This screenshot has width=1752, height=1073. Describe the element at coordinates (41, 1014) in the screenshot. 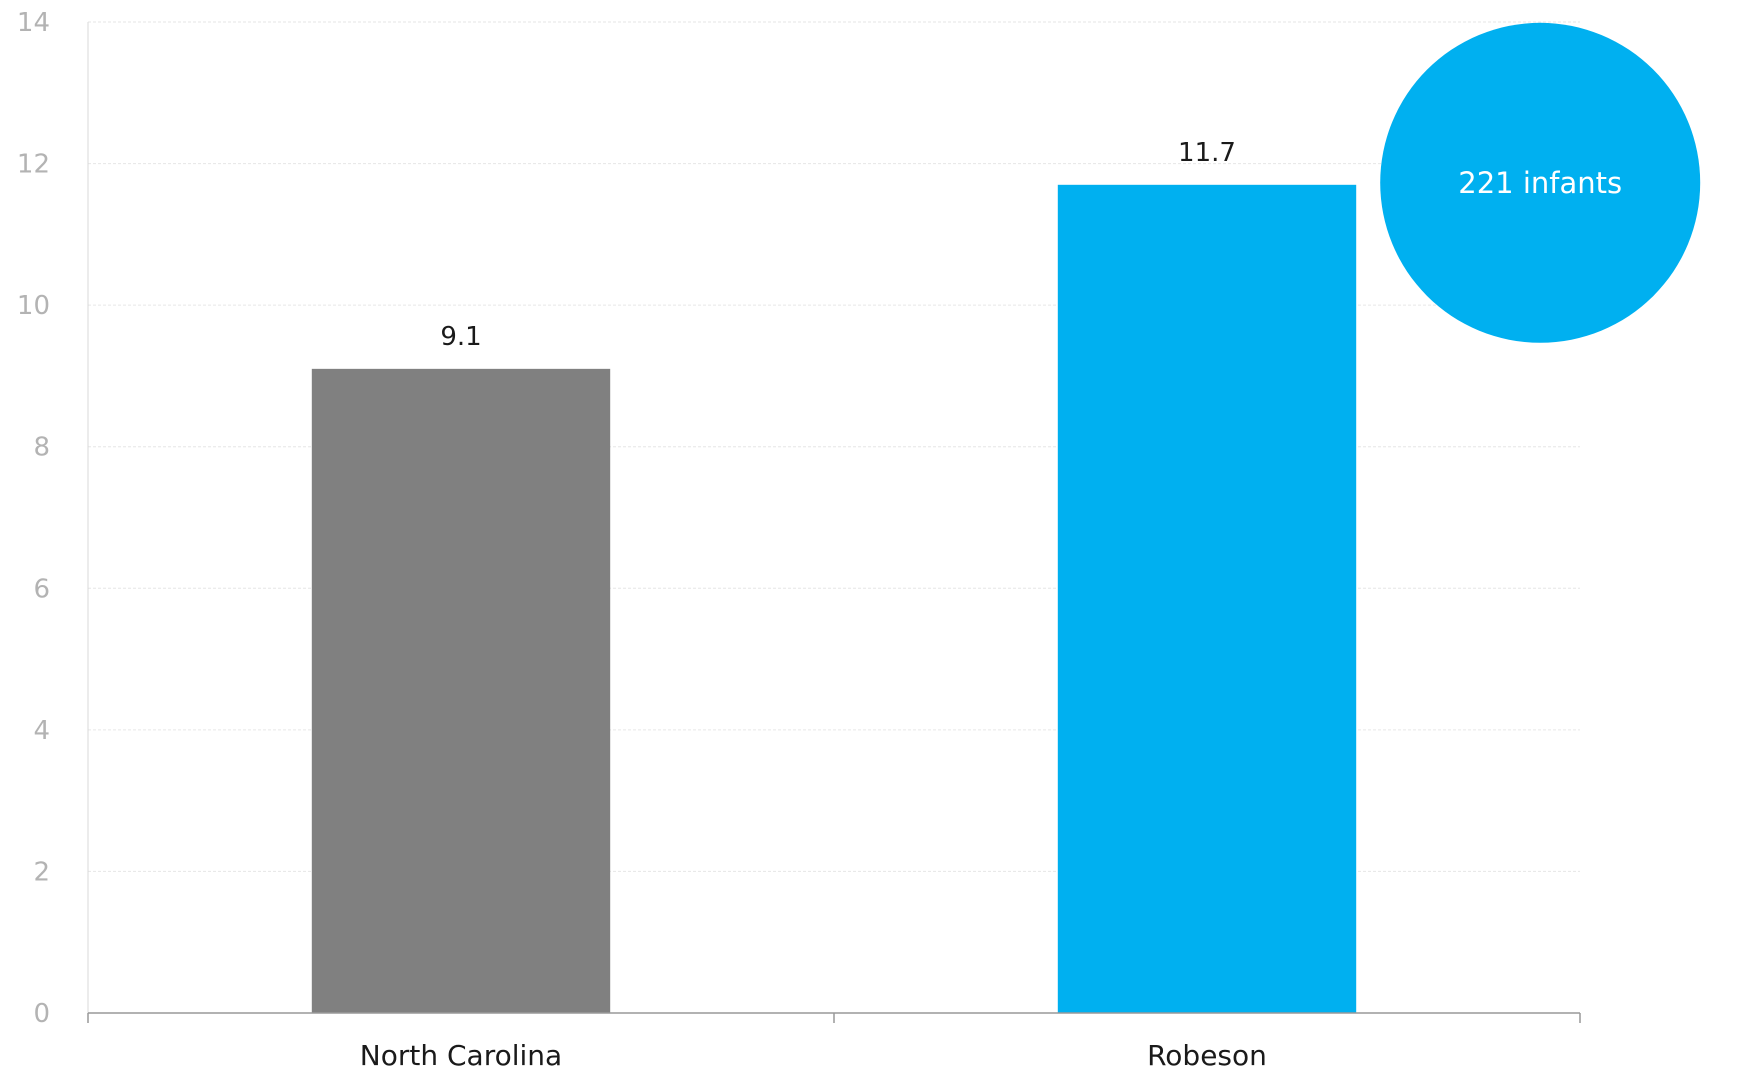

I see `y-tick-label: 0` at that location.